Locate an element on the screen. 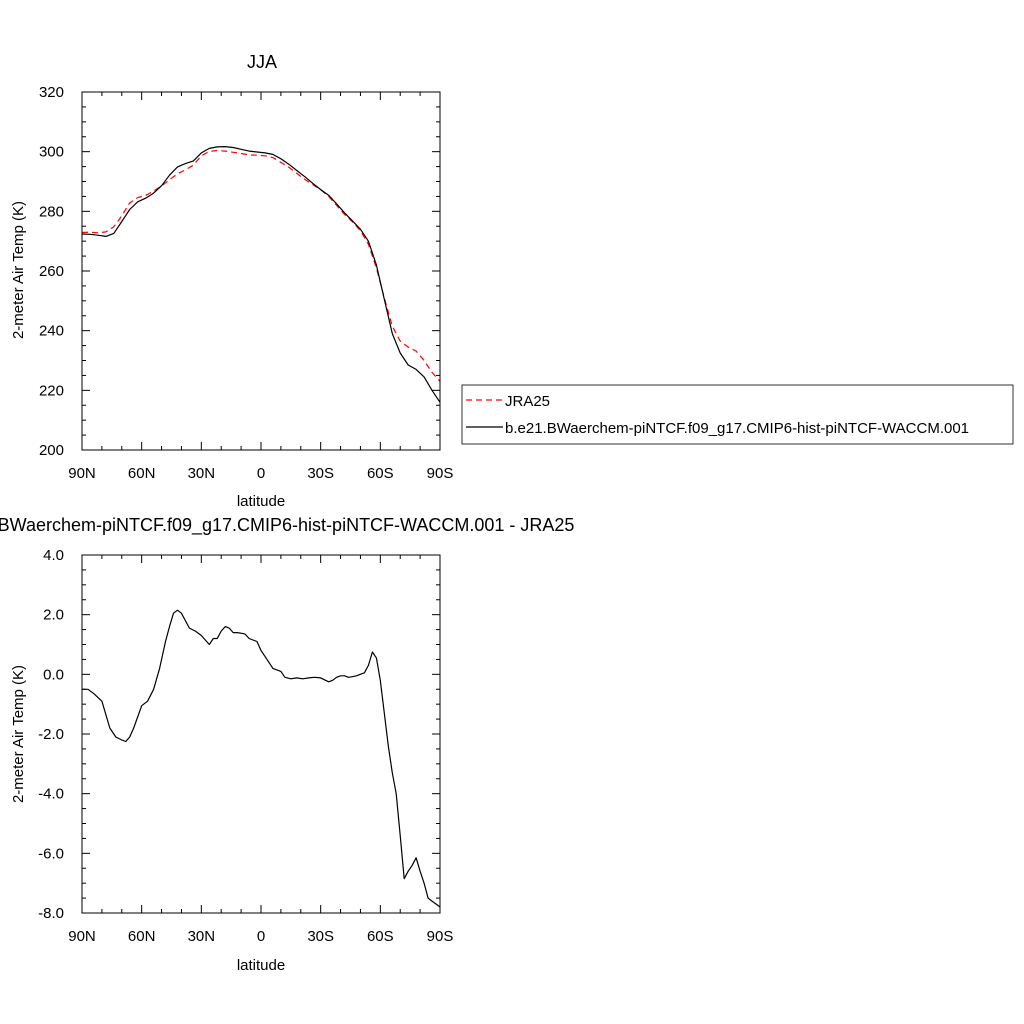 The image size is (1024, 1024). top-series-group is located at coordinates (261, 274).